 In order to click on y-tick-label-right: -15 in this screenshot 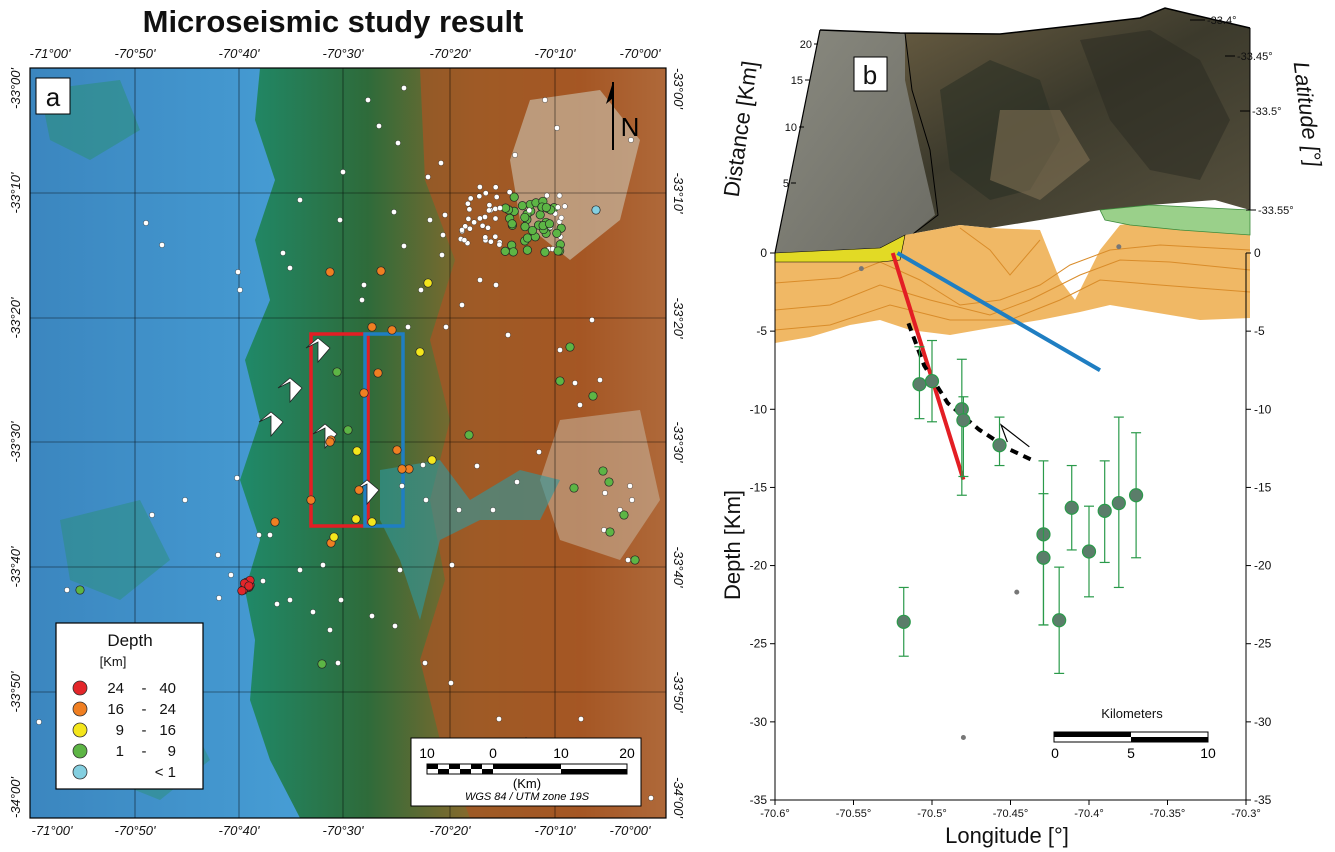, I will do `click(1263, 487)`.